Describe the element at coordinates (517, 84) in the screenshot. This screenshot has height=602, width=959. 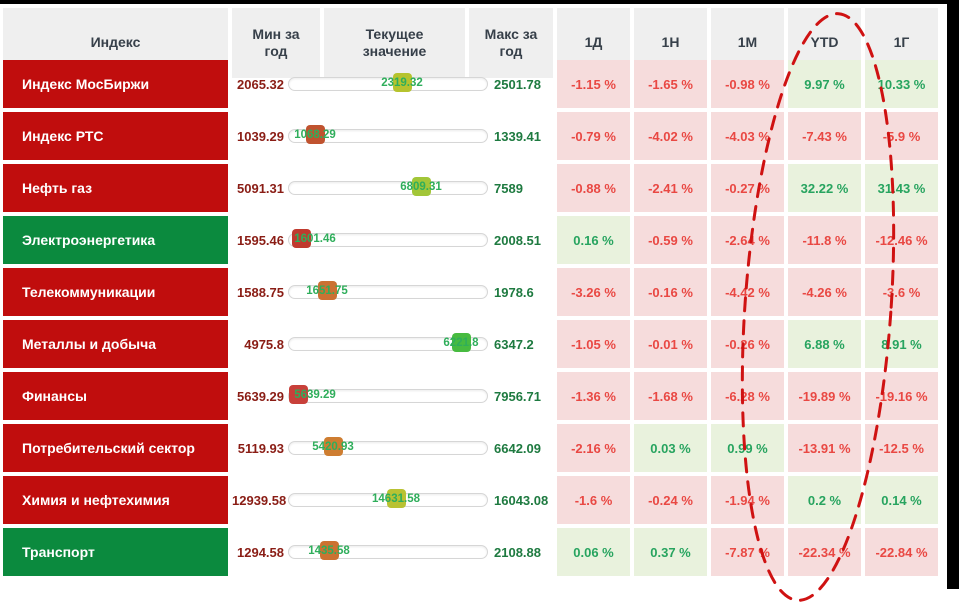
I see `max-year-value: 2501.78` at that location.